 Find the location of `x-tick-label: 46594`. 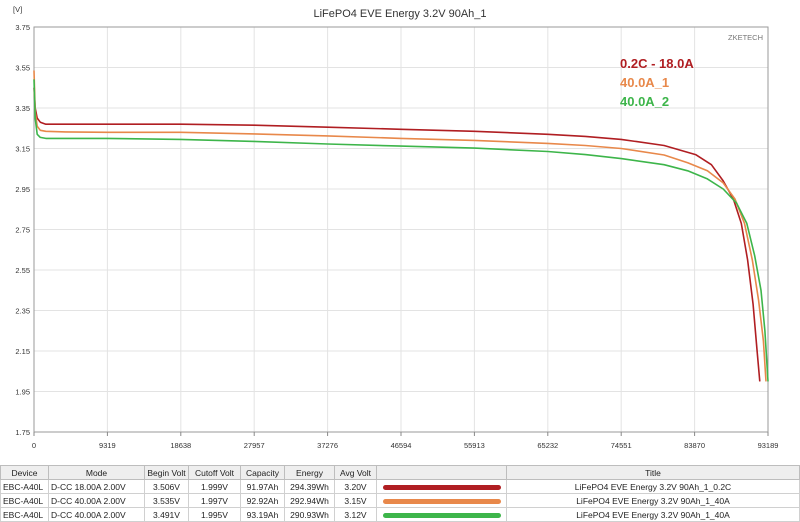

x-tick-label: 46594 is located at coordinates (401, 445).